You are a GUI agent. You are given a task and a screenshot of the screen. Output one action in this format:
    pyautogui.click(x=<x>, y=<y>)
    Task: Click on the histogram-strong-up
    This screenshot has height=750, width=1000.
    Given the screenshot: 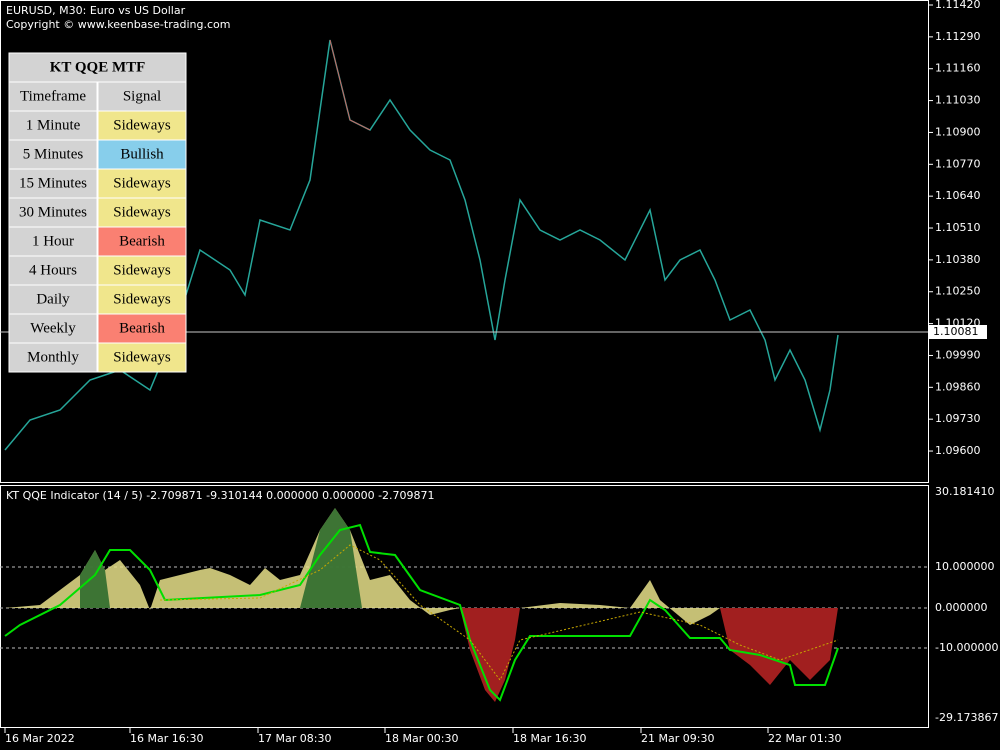 What is the action you would take?
    pyautogui.click(x=221, y=558)
    